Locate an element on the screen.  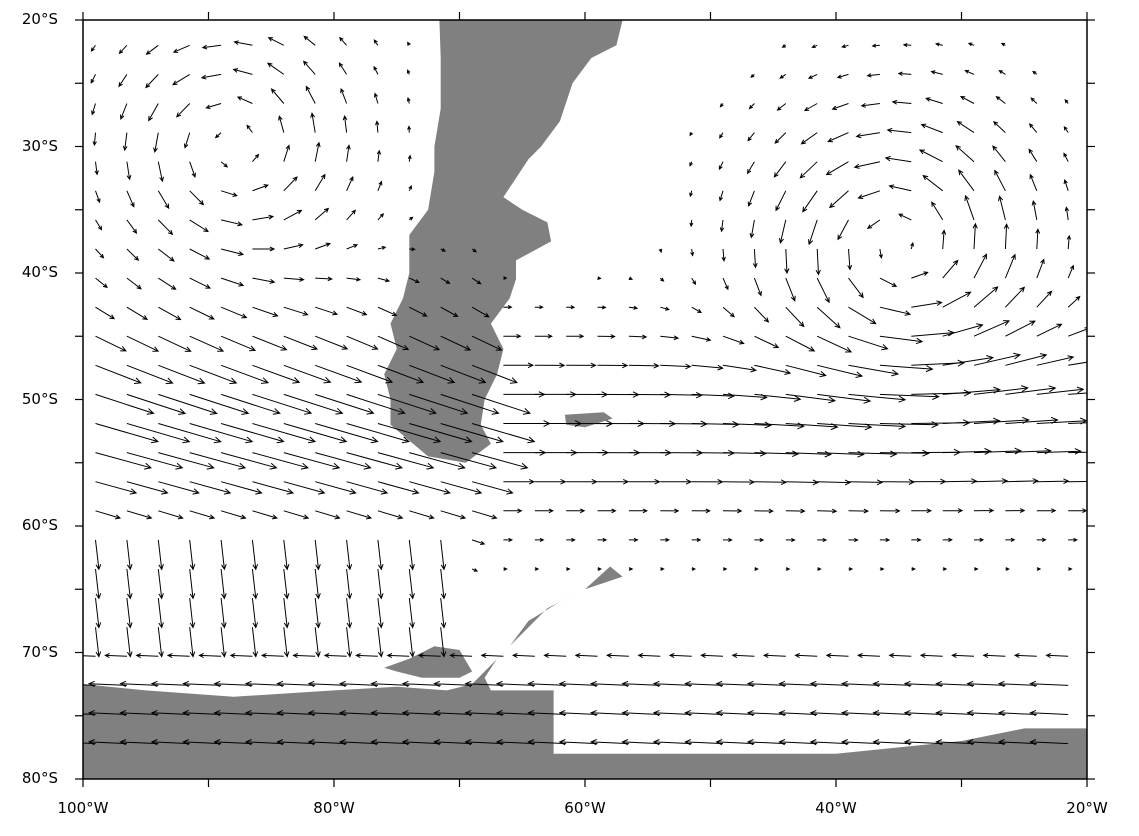
lat-label: 20°S is located at coordinates (39, 19).